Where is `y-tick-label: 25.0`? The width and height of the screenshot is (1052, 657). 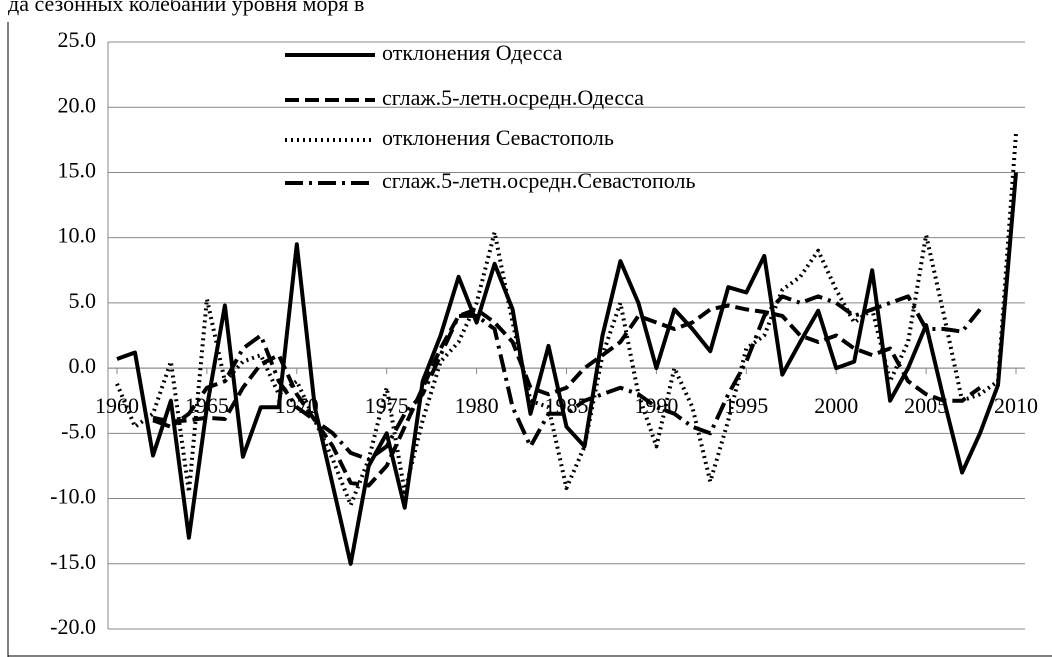
y-tick-label: 25.0 is located at coordinates (77, 39).